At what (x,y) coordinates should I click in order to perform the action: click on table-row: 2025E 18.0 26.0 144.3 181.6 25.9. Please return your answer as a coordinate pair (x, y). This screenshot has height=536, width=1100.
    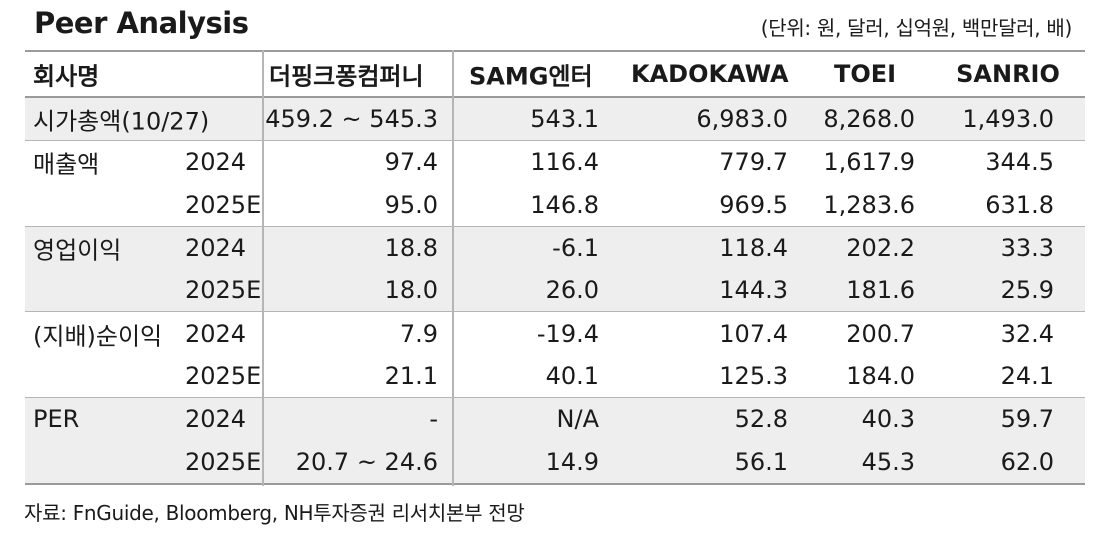
    Looking at the image, I should click on (555, 291).